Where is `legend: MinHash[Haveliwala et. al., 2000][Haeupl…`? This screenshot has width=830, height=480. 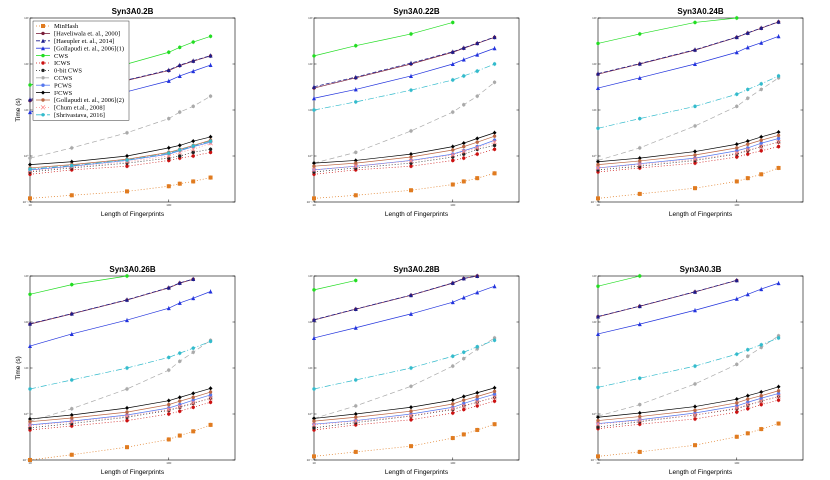 legend: MinHash[Haveliwala et. al., 2000][Haeupl… is located at coordinates (81, 70).